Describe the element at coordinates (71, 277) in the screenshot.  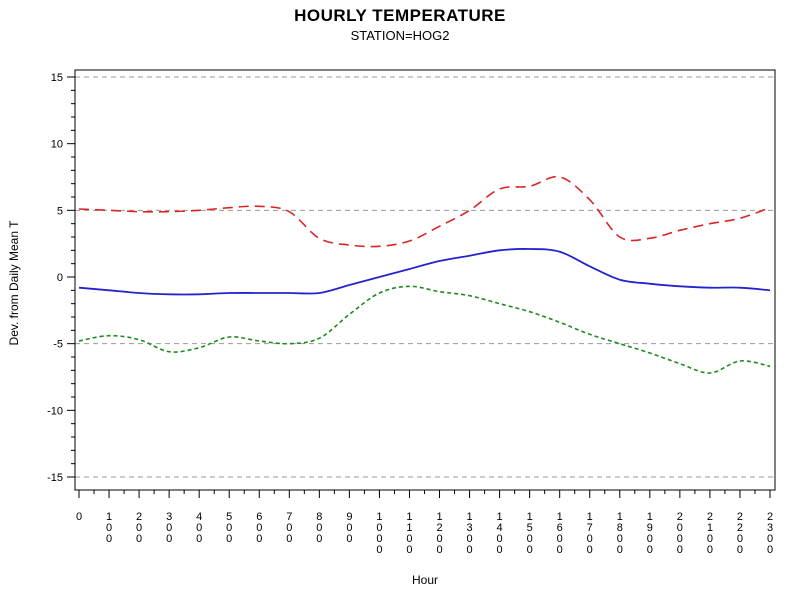
I see `y-axis-ticks` at that location.